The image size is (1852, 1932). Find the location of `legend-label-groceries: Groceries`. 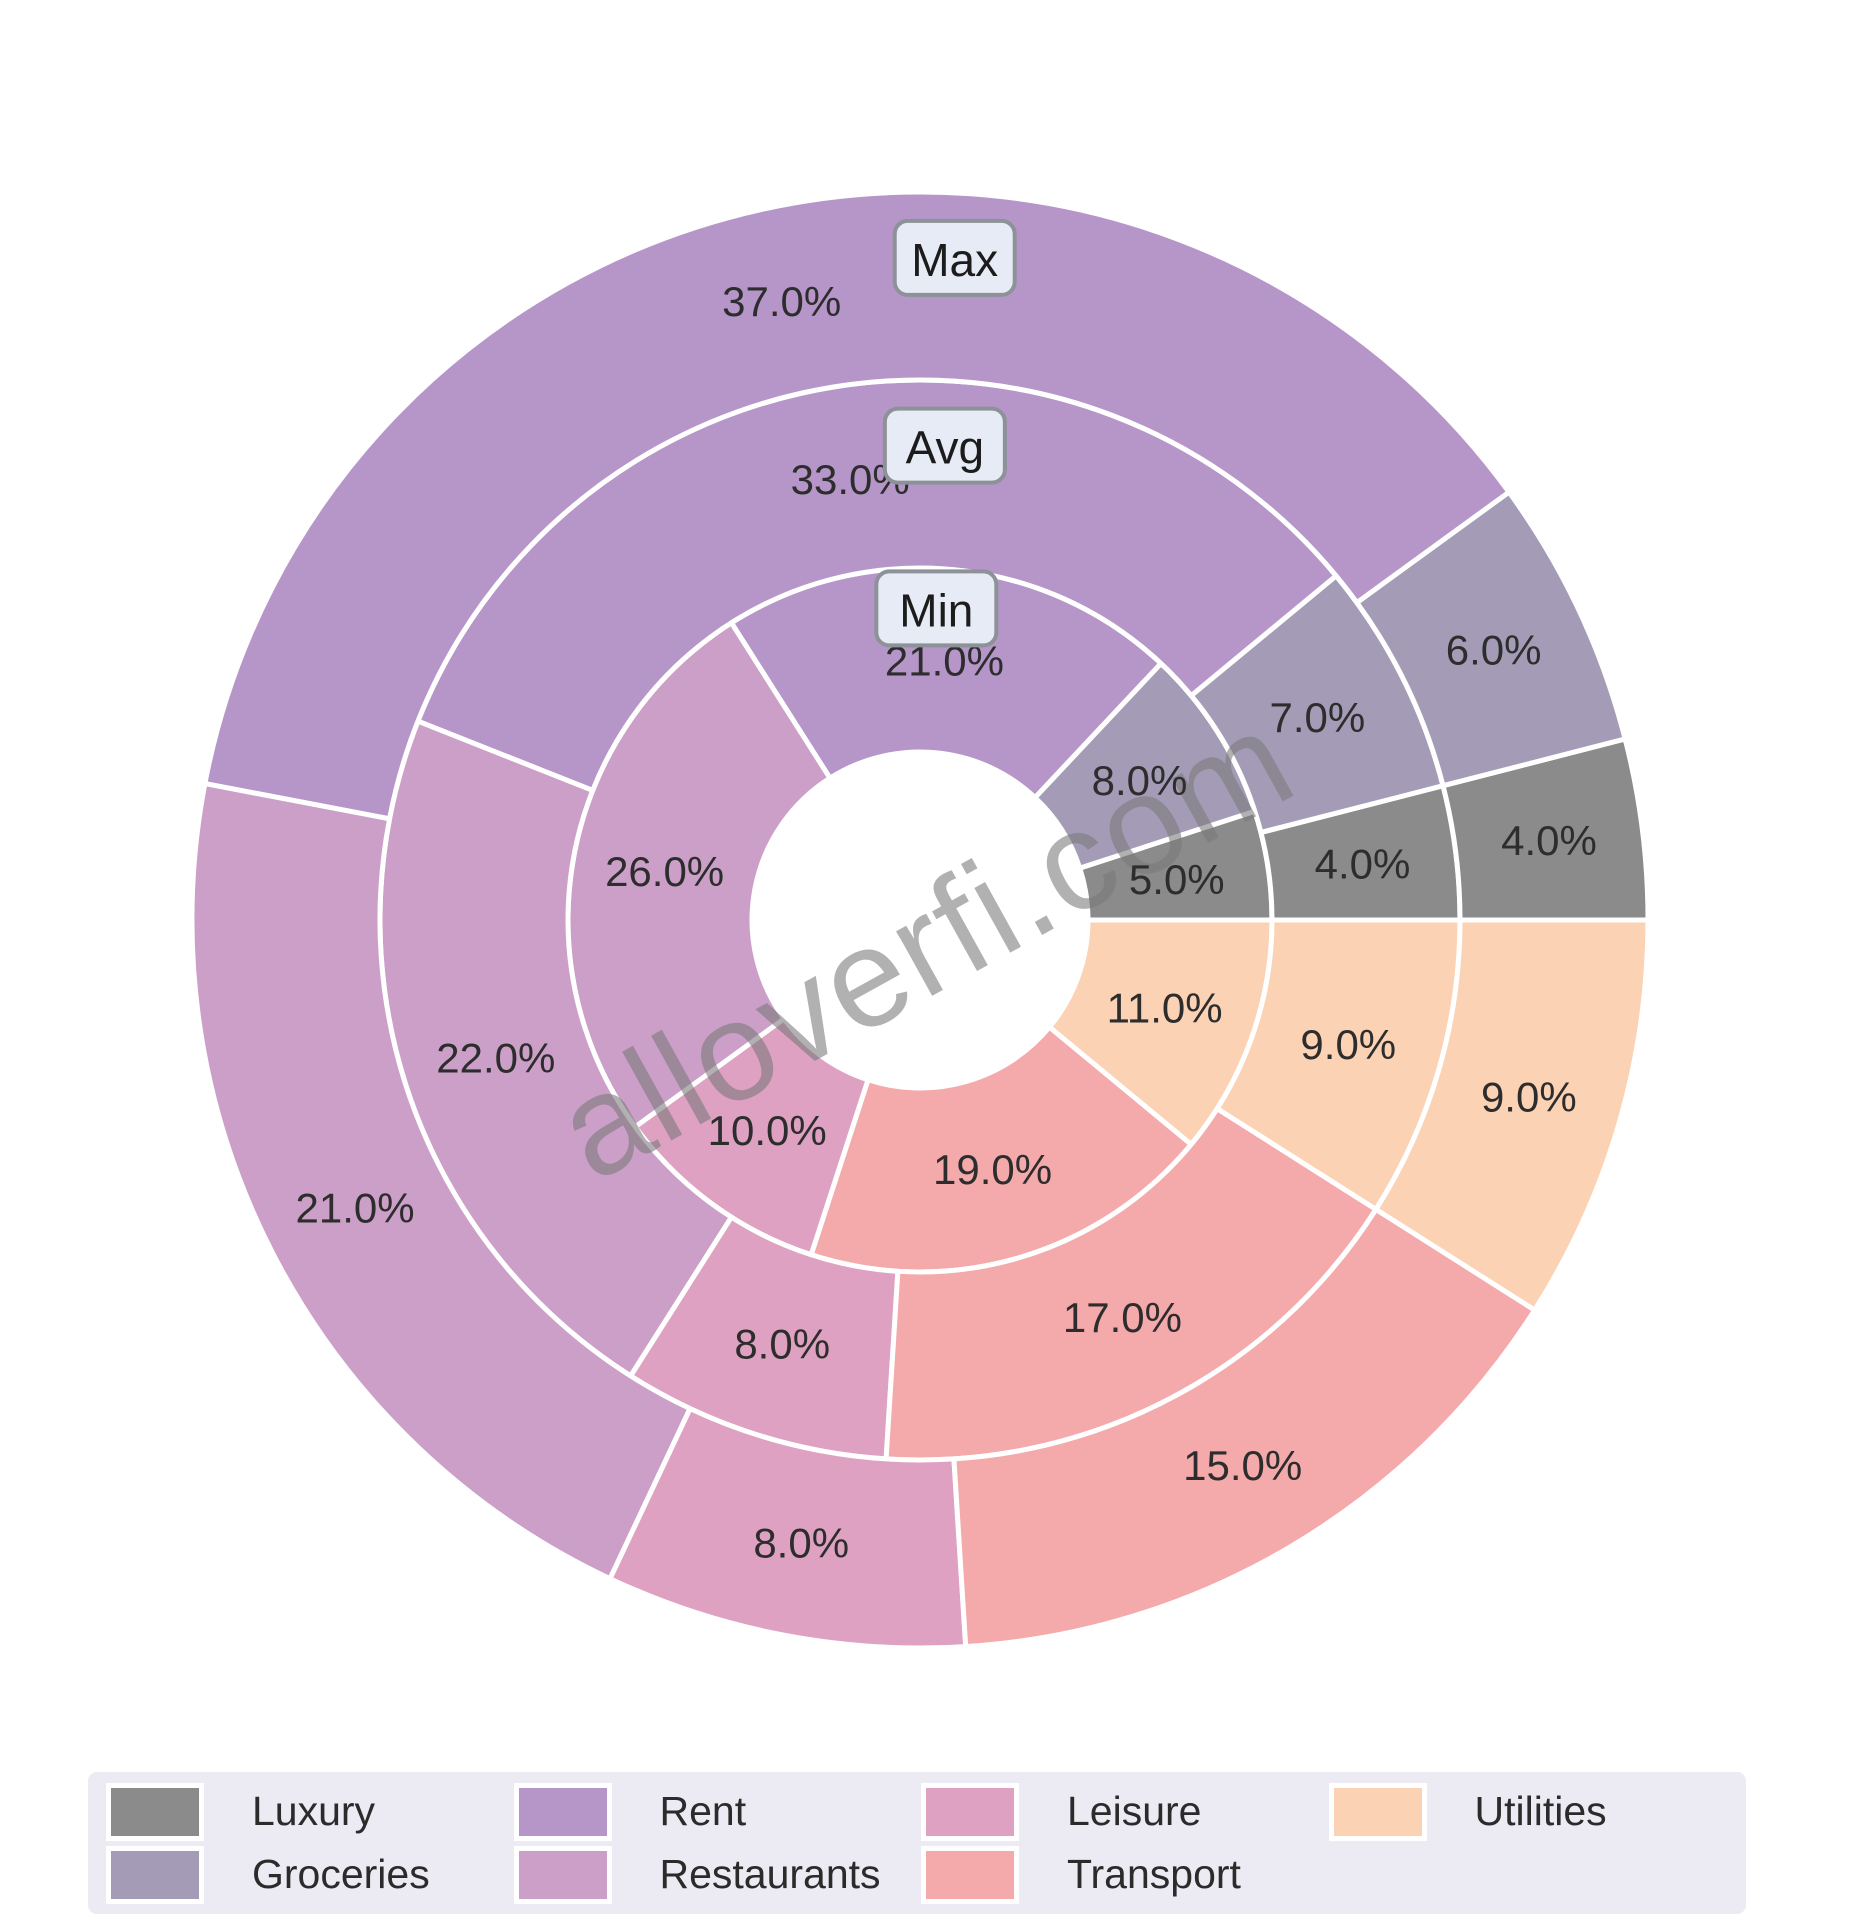

legend-label-groceries: Groceries is located at coordinates (341, 1874).